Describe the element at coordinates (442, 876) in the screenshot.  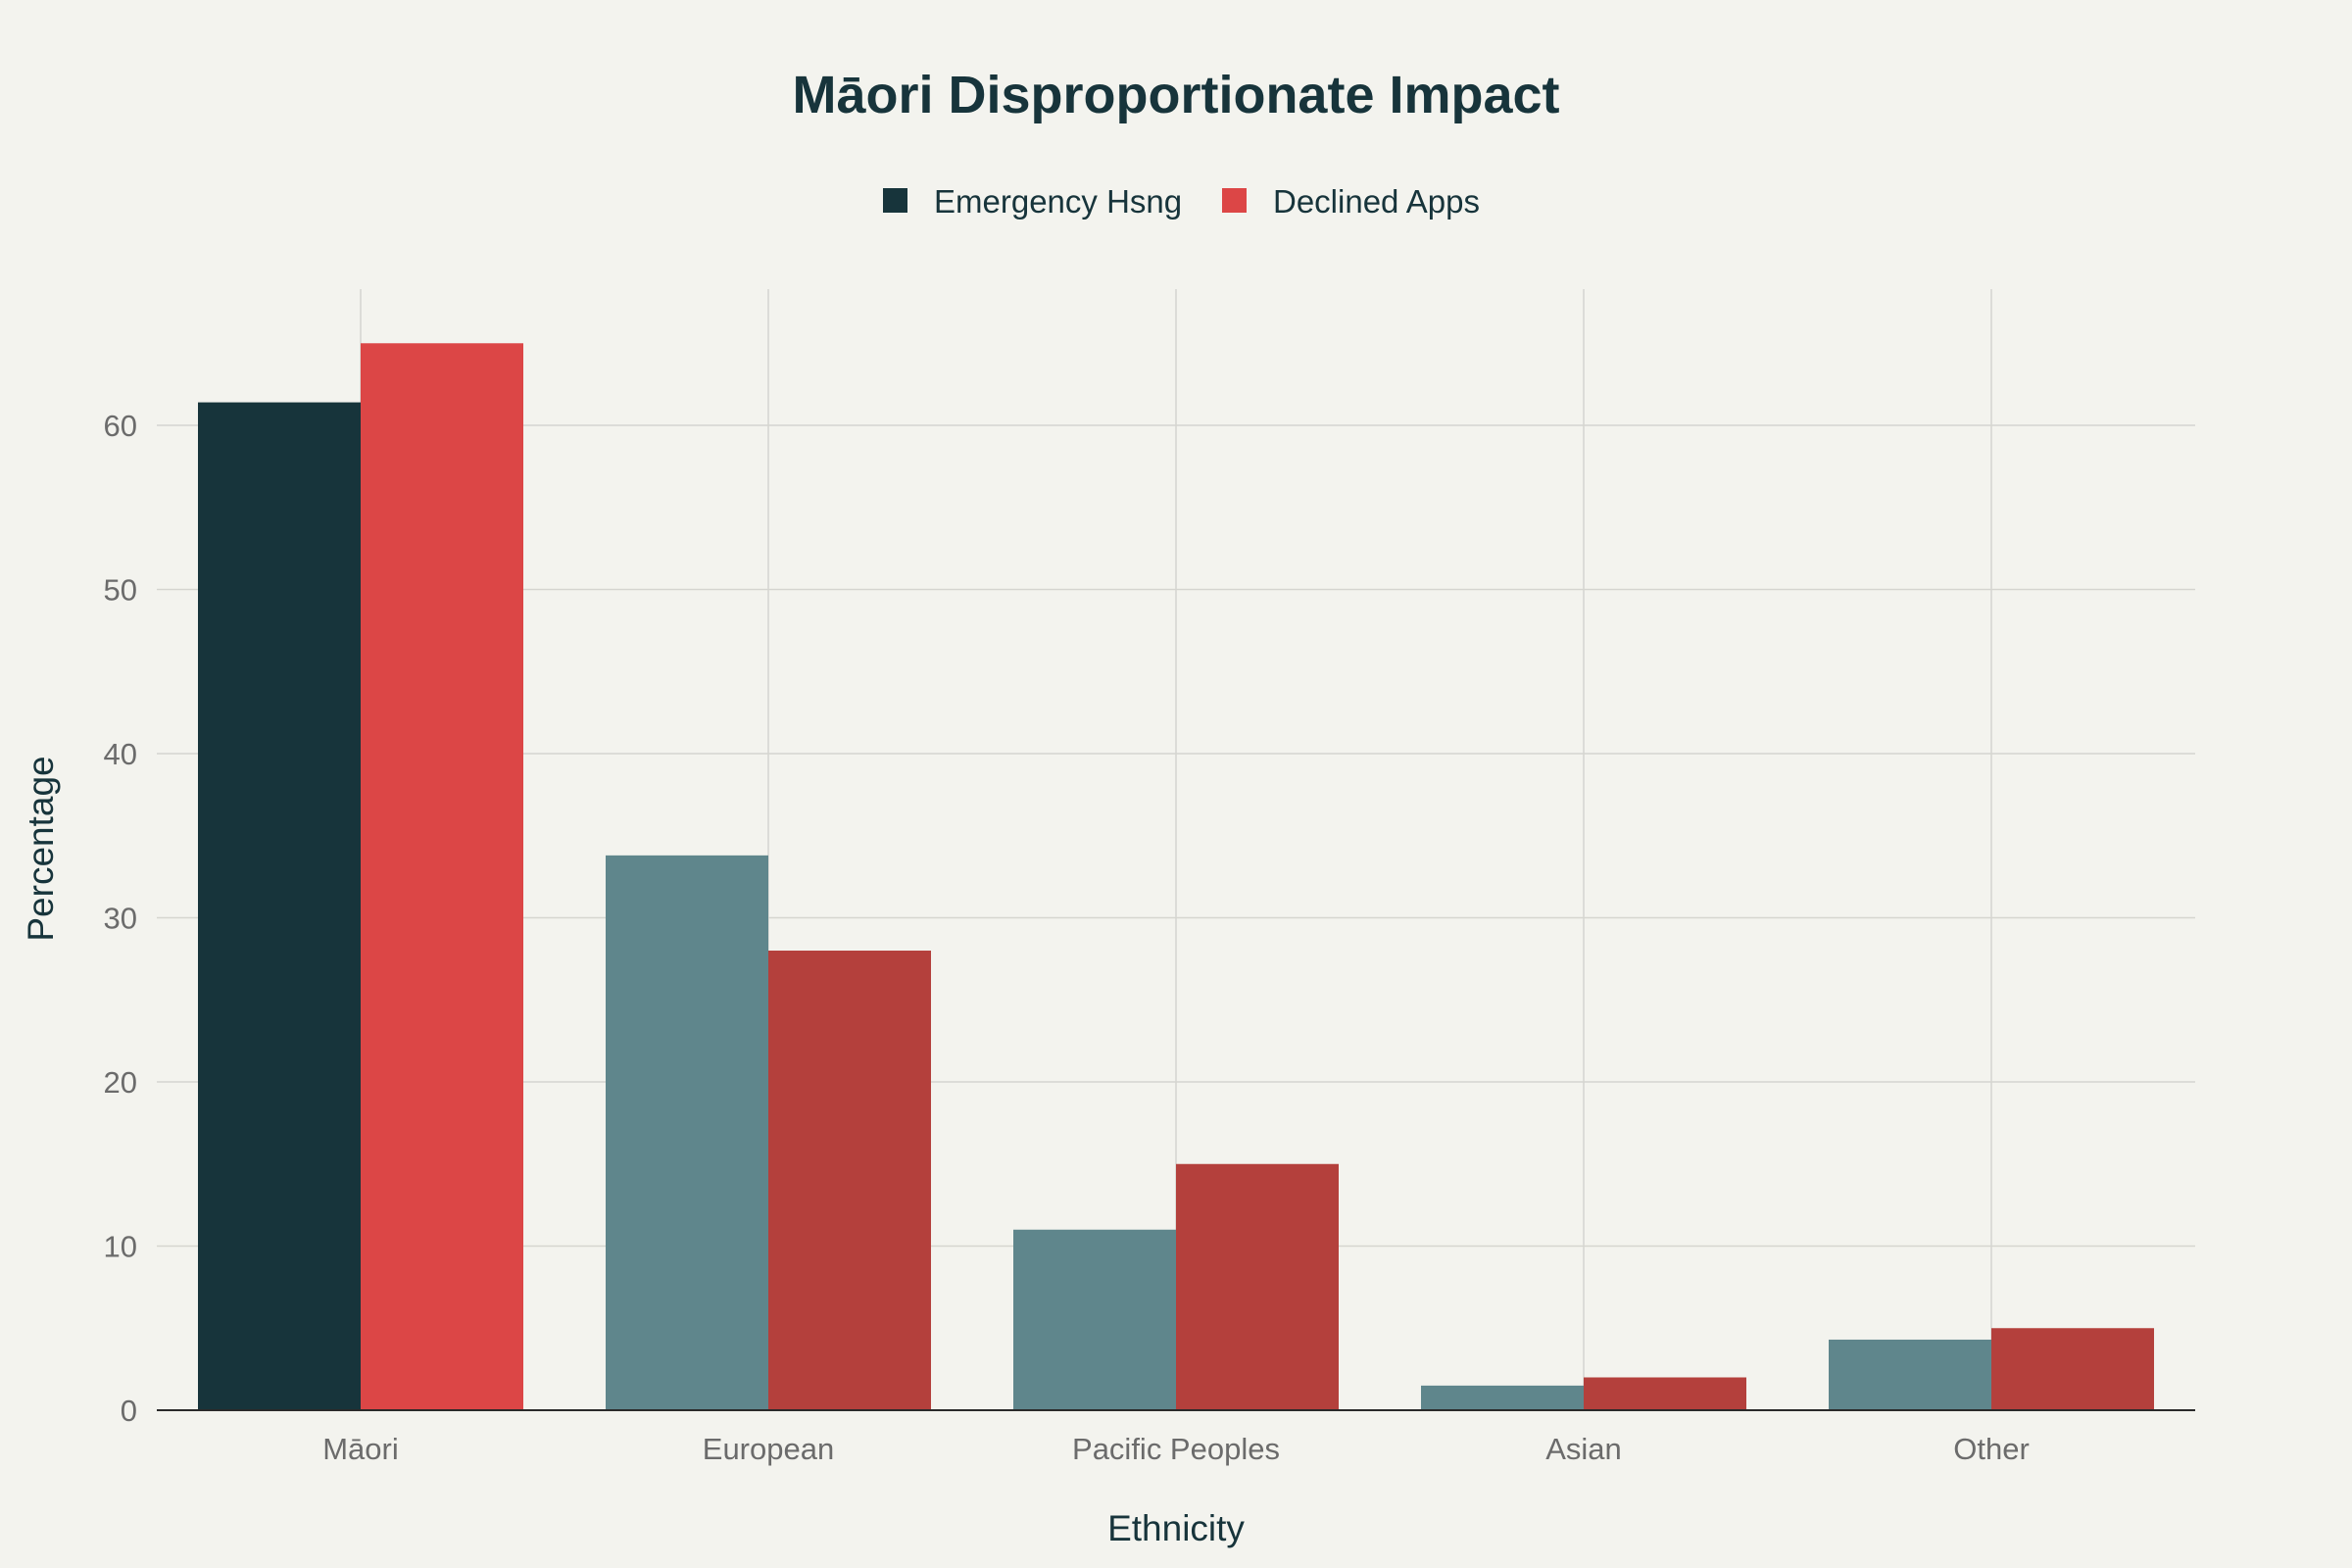
I see `bar-declined-apps-maori` at that location.